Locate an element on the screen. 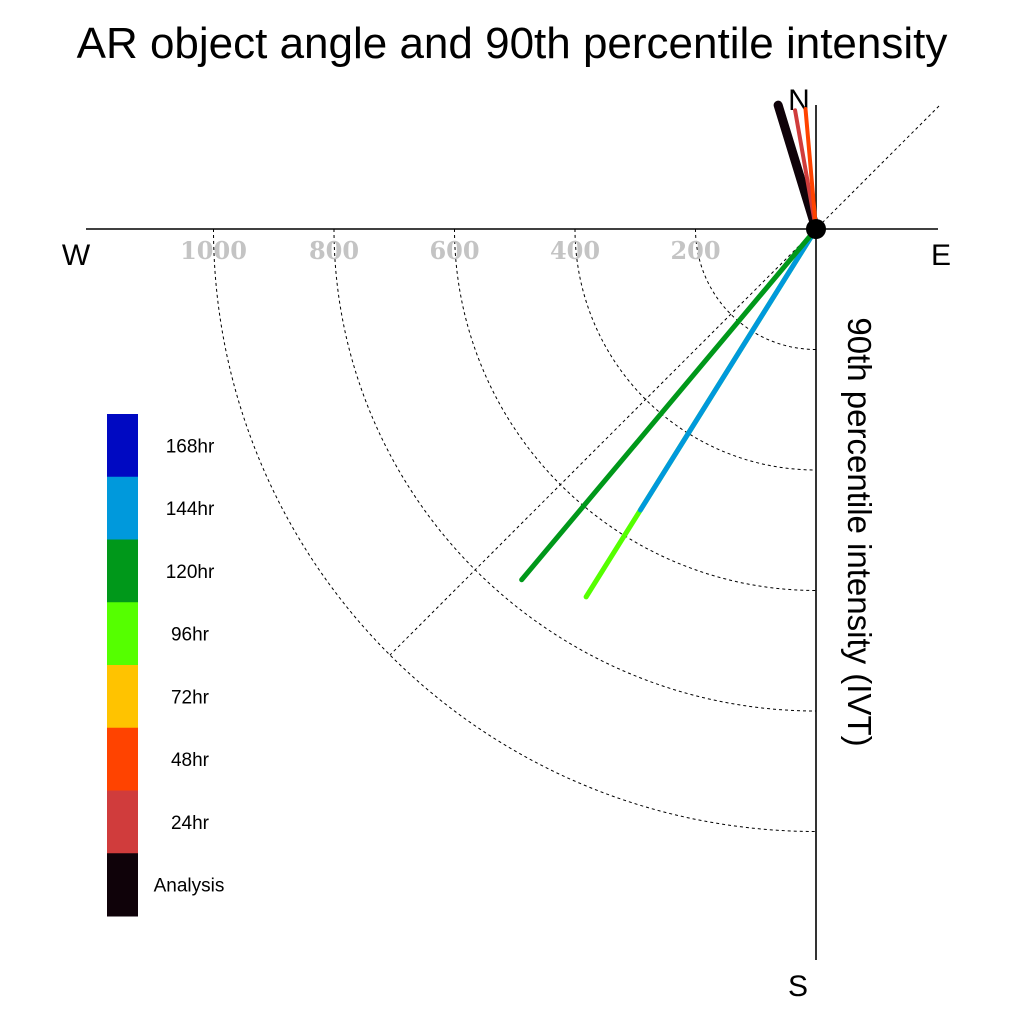 The height and width of the screenshot is (1024, 1024). origin-dot is located at coordinates (816, 229).